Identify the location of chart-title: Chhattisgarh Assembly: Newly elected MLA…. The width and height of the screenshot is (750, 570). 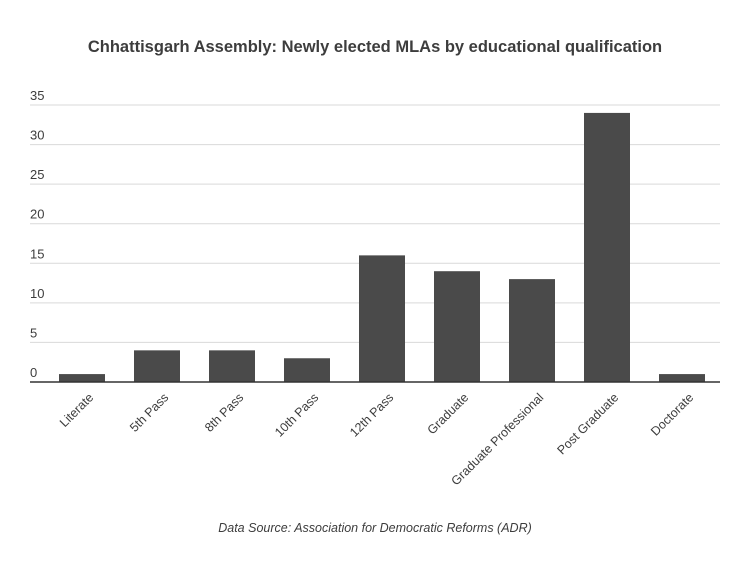
(375, 47).